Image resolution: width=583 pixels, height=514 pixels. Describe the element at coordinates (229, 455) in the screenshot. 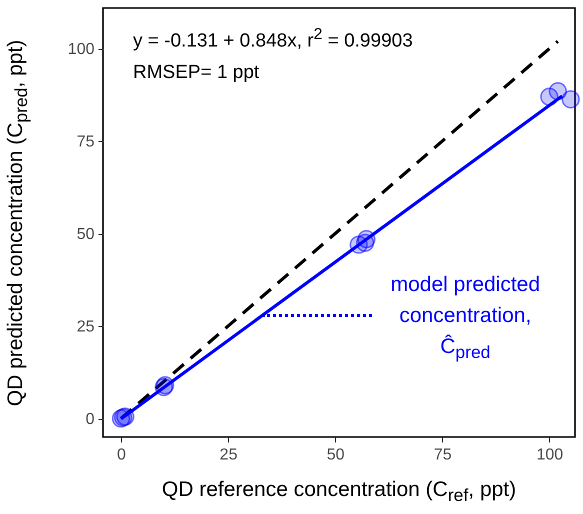

I see `x-tick-label: 25` at that location.